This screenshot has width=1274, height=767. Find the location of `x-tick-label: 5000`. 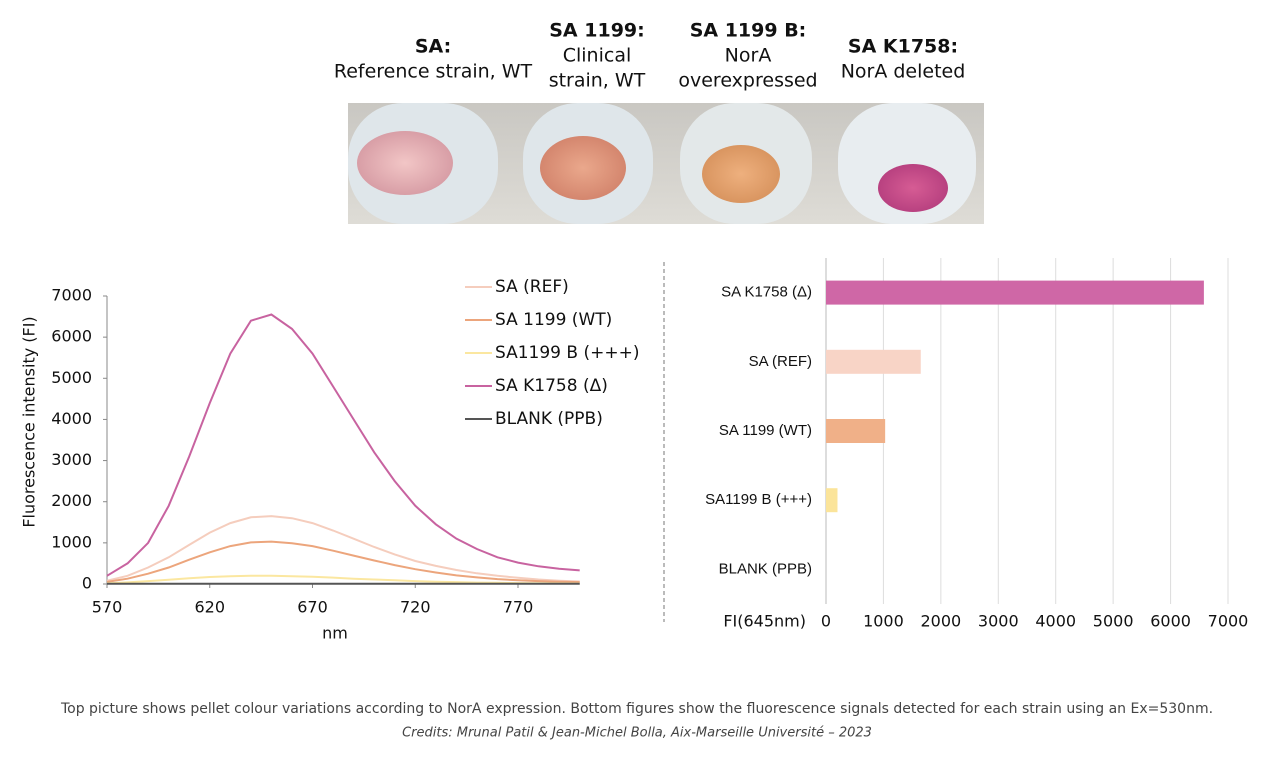

x-tick-label: 5000 is located at coordinates (1113, 621).